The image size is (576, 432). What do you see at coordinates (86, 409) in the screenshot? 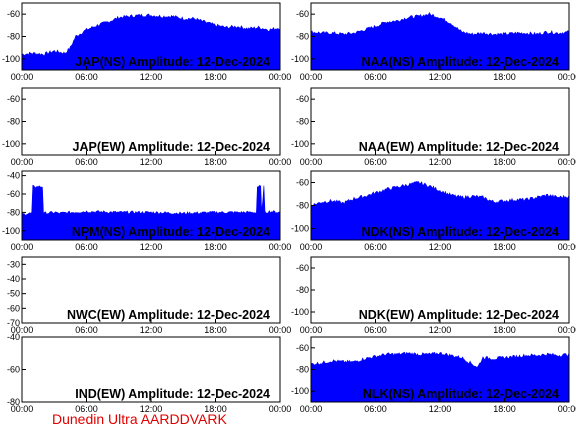
I see `x-tick-label-9-2: 06:00` at bounding box center [86, 409].